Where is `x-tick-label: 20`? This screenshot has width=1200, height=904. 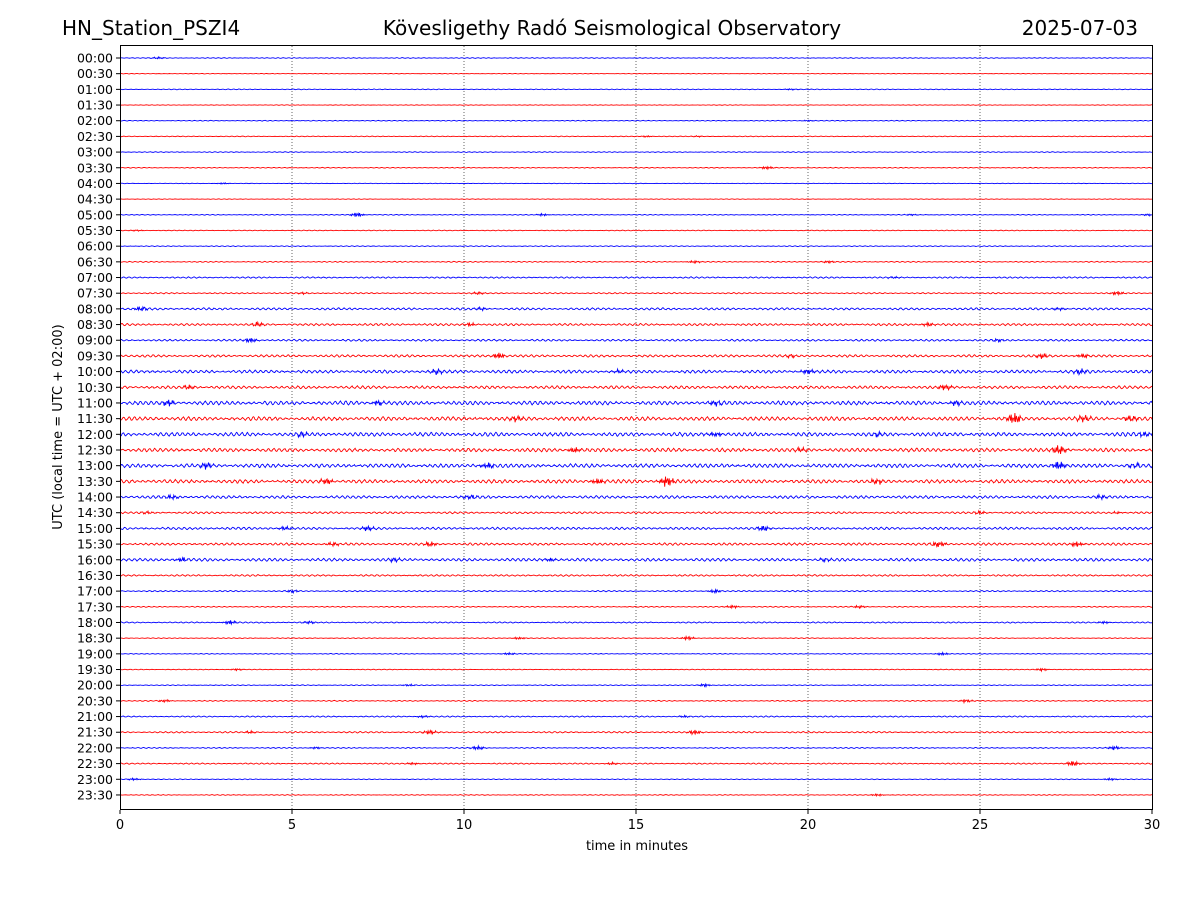
x-tick-label: 20 is located at coordinates (808, 825).